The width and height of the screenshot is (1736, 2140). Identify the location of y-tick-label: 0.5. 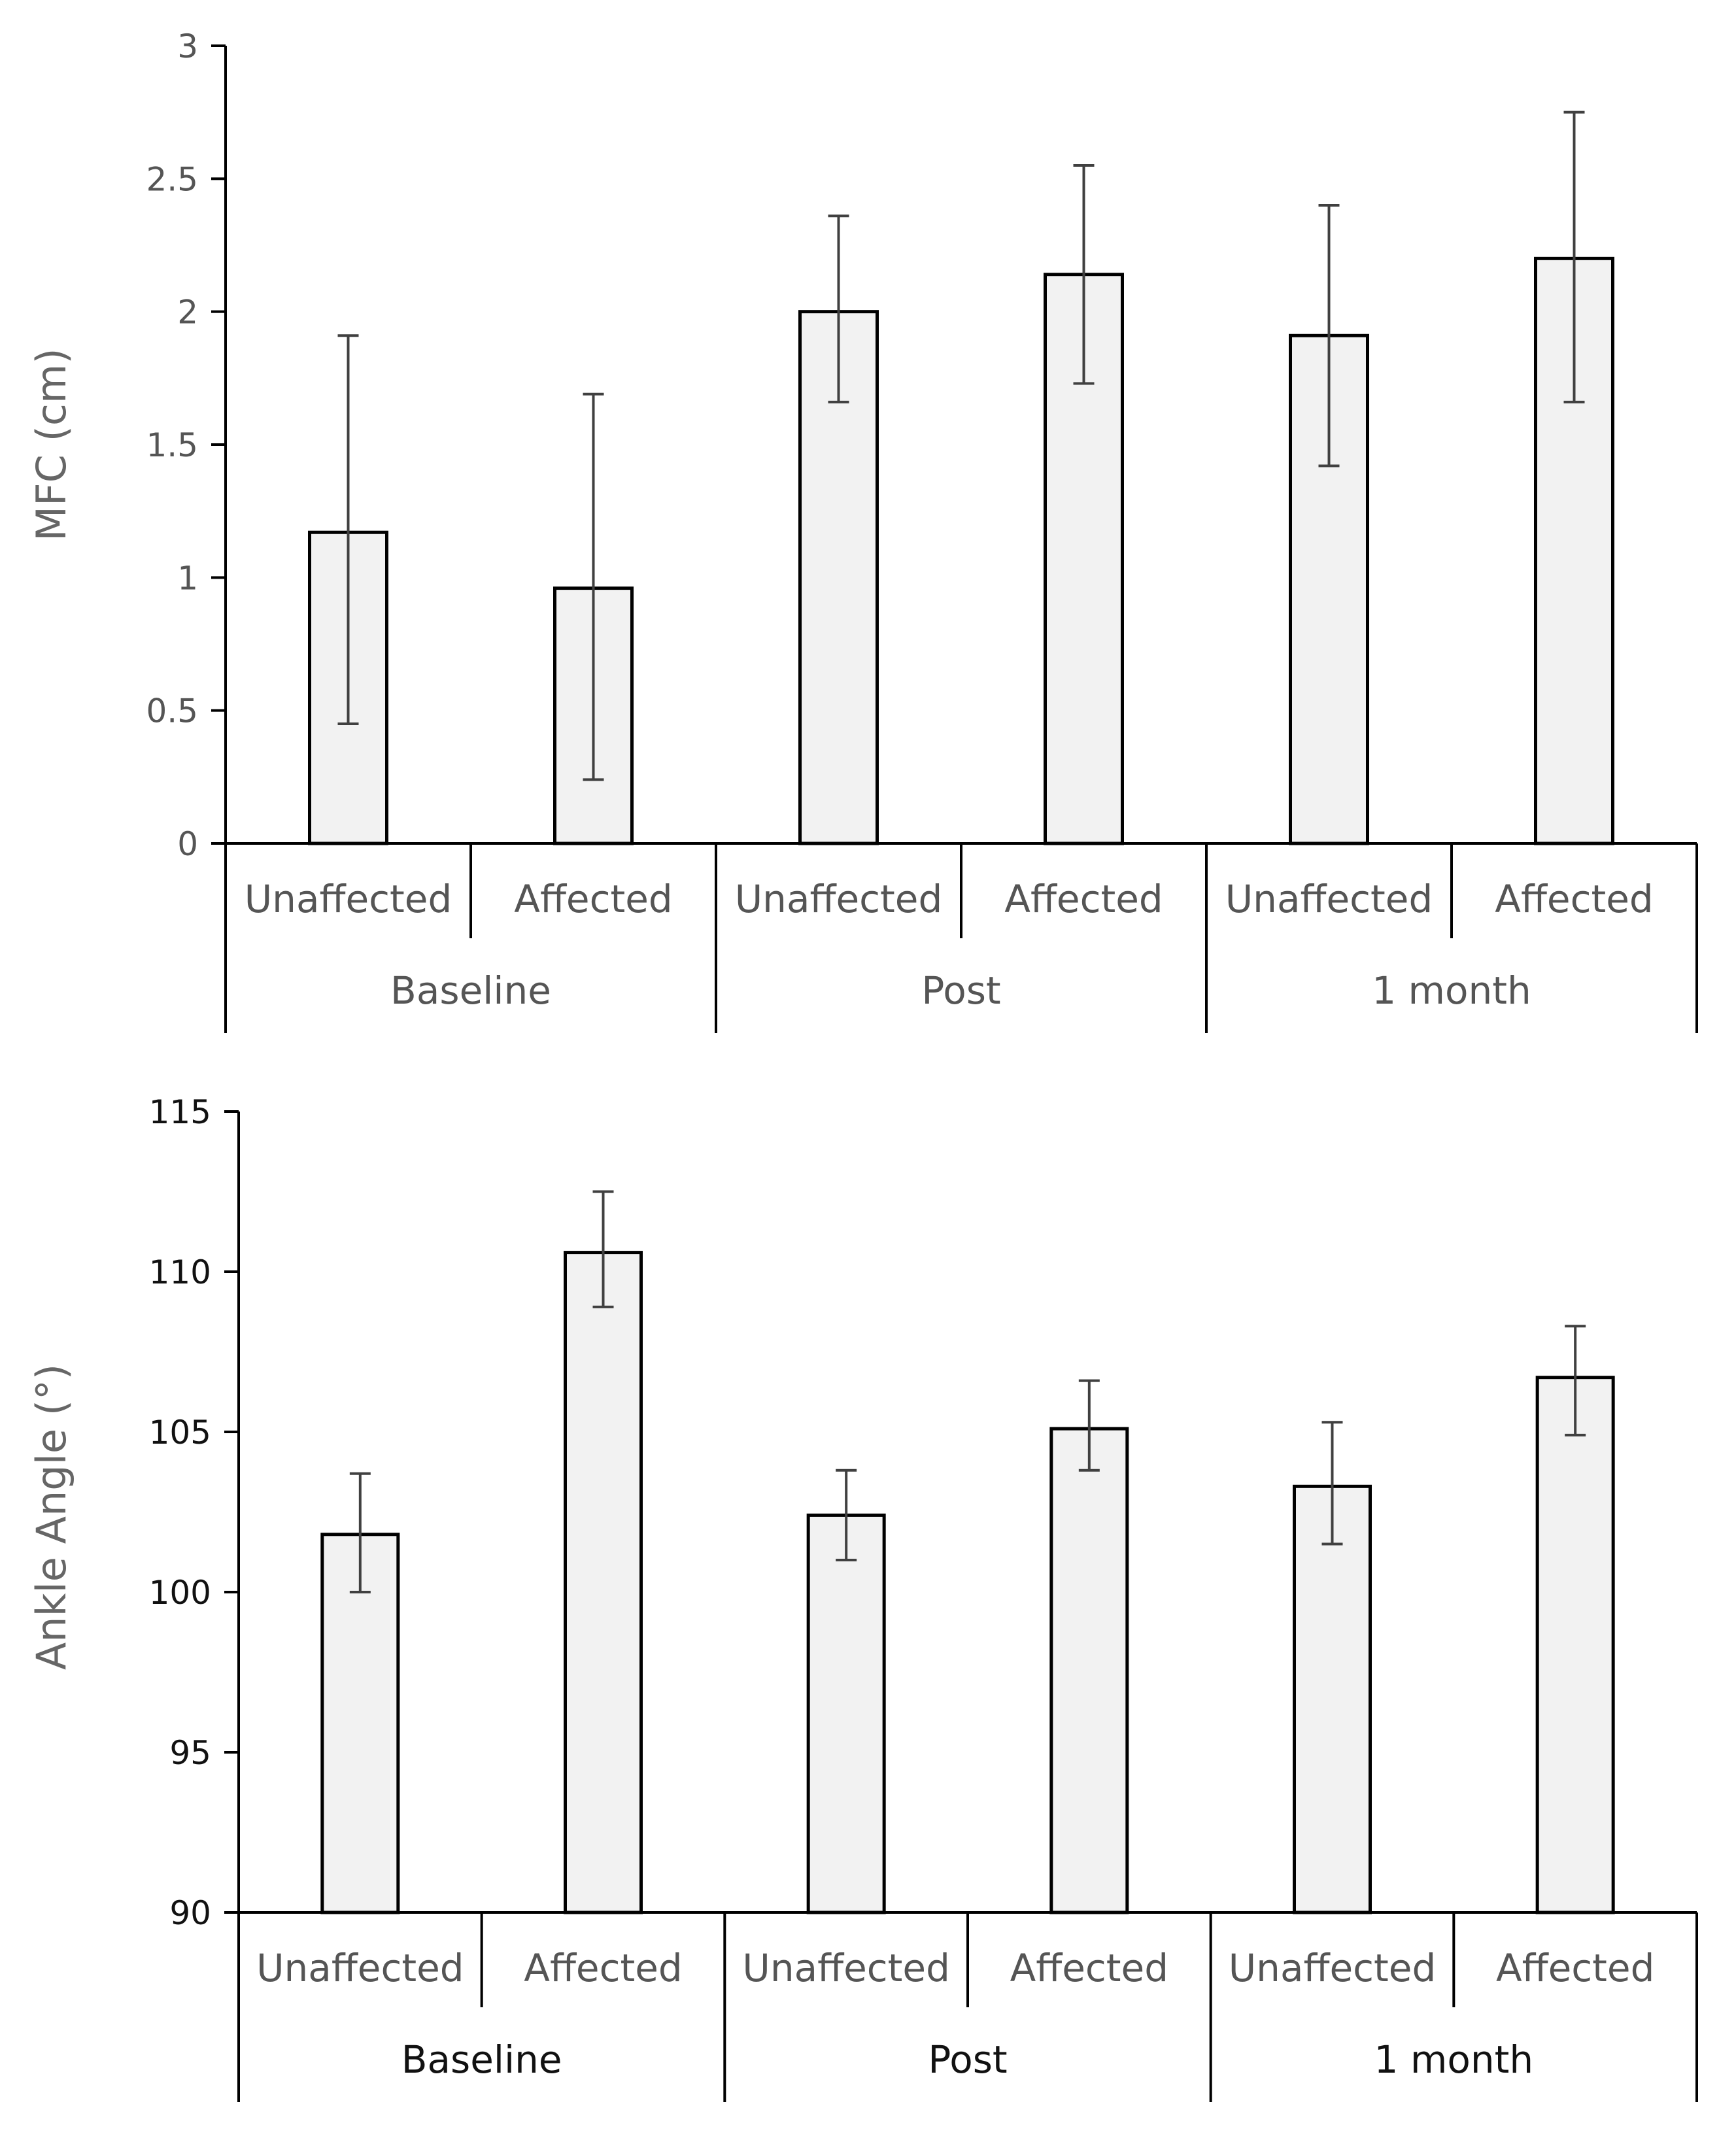
(172, 711).